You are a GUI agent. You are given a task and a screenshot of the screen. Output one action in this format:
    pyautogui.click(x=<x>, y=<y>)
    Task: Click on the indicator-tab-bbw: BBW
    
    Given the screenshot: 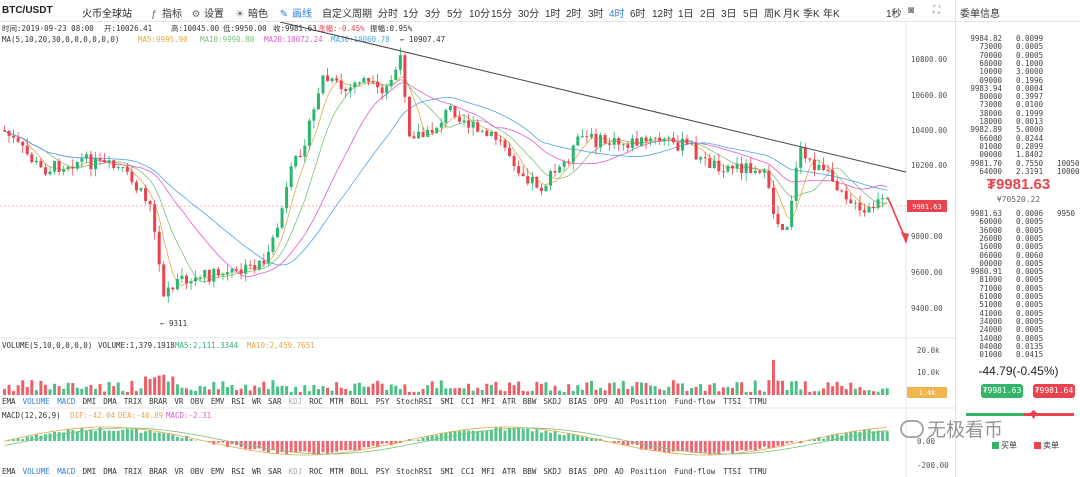 What is the action you would take?
    pyautogui.click(x=530, y=471)
    